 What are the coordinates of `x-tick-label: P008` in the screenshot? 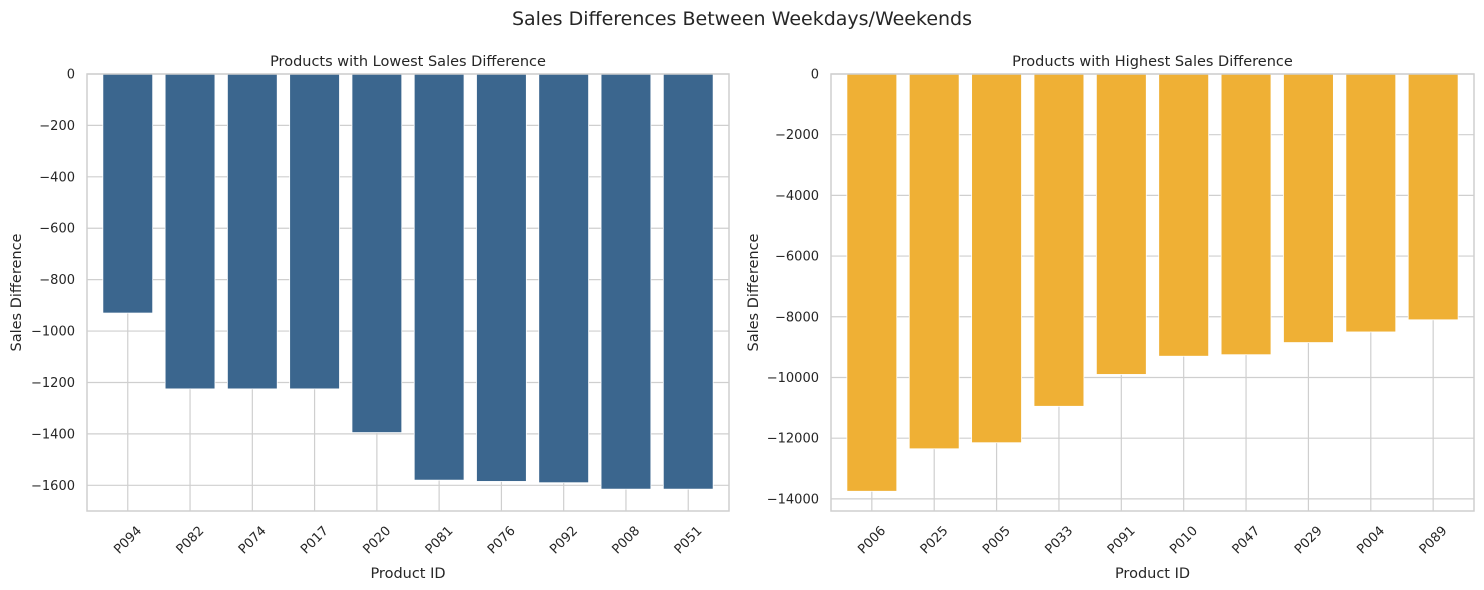 It's located at (627, 541).